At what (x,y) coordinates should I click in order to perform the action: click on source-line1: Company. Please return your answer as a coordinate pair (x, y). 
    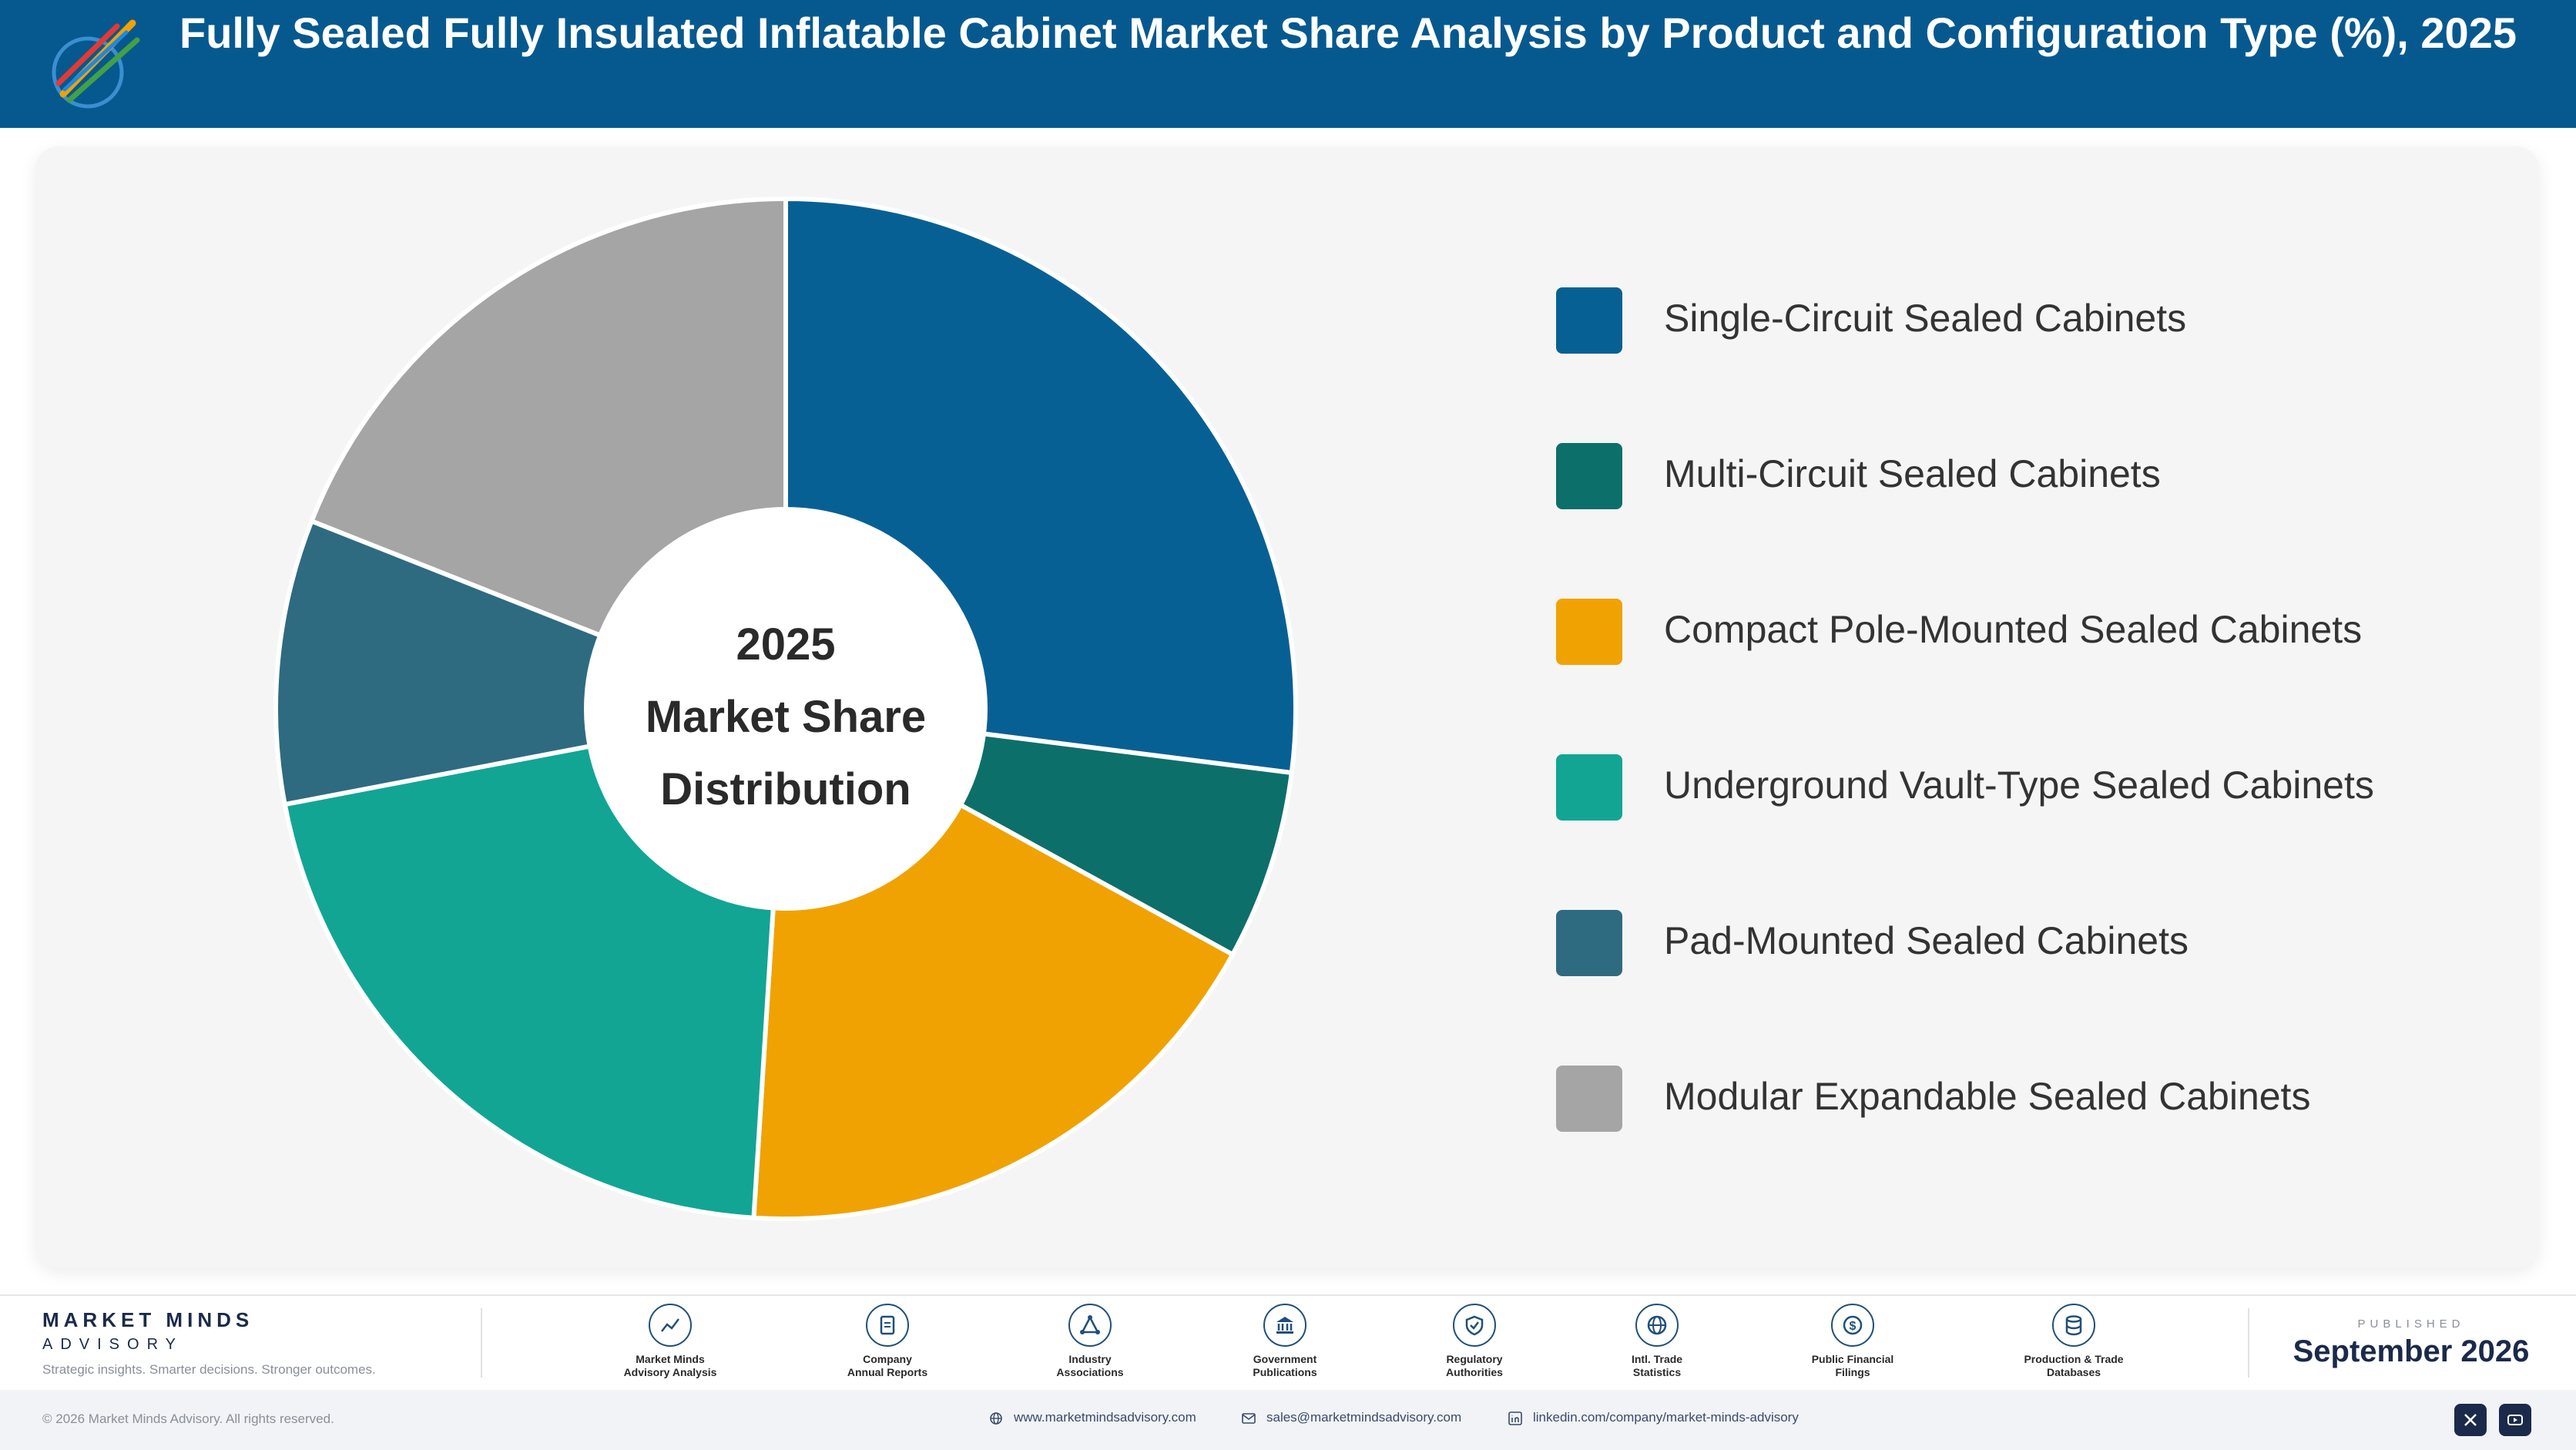
    Looking at the image, I should click on (887, 1359).